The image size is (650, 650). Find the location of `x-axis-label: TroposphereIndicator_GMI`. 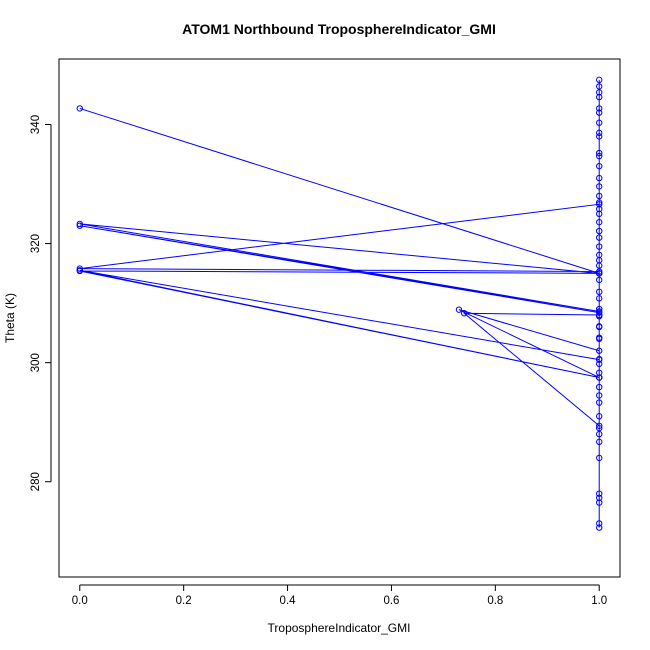

x-axis-label: TroposphereIndicator_GMI is located at coordinates (339, 628).